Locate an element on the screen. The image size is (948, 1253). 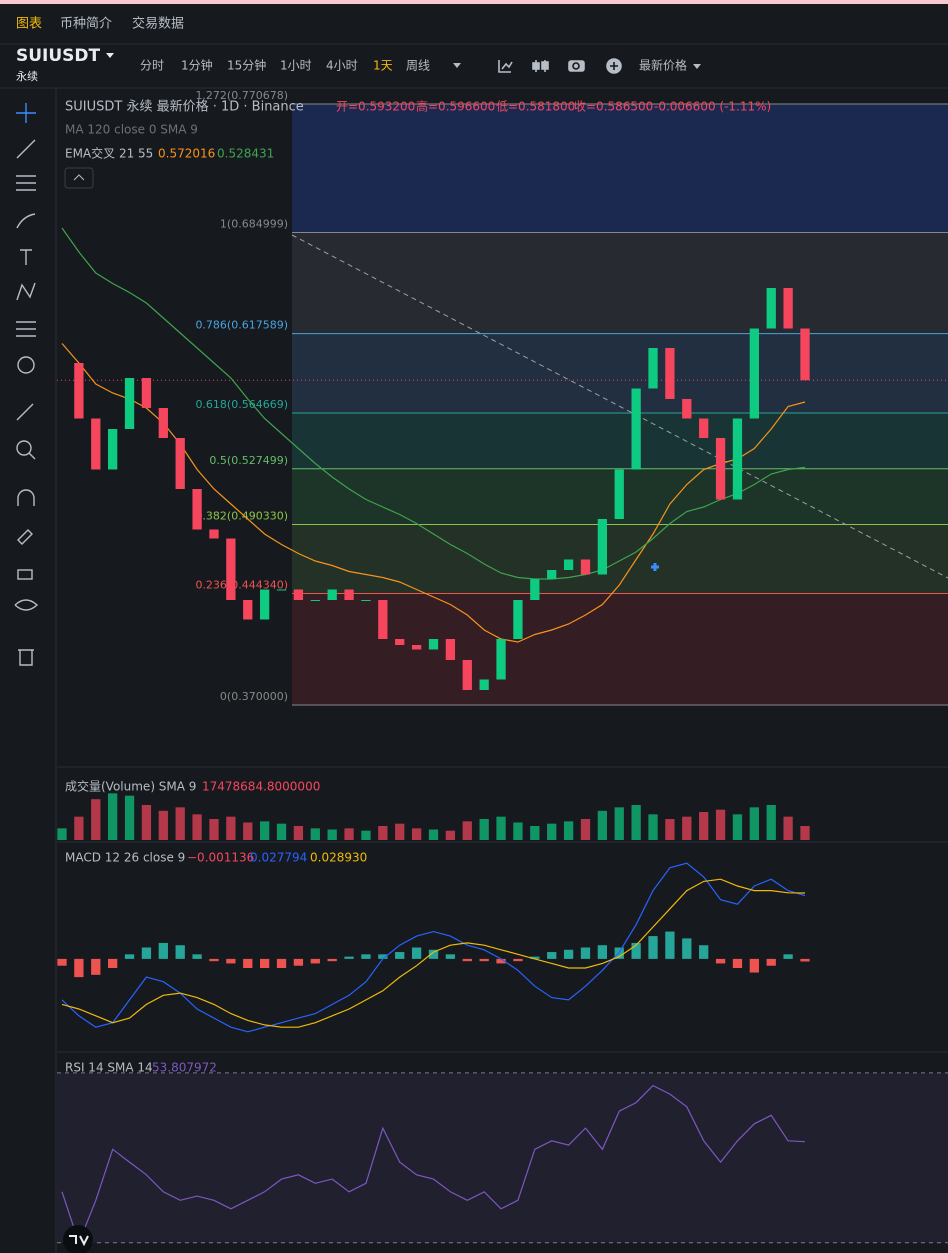
fib-label: 0.236(0.444340) is located at coordinates (241, 584).